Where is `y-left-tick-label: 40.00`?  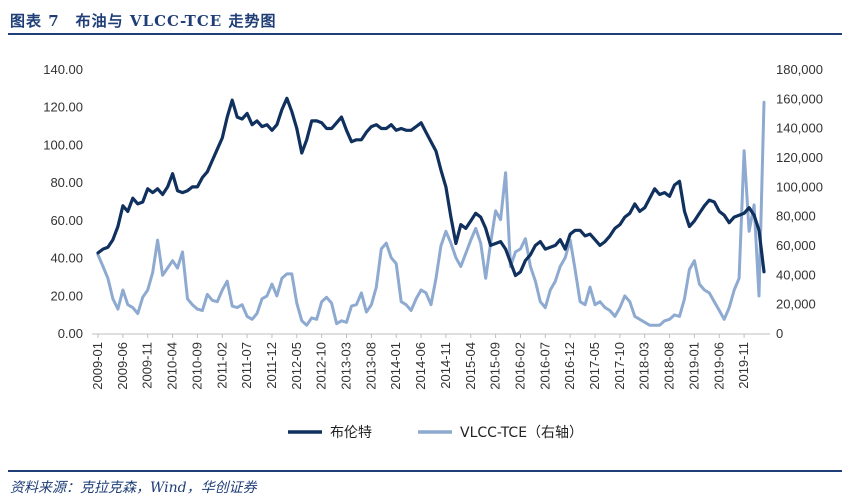 y-left-tick-label: 40.00 is located at coordinates (66, 258).